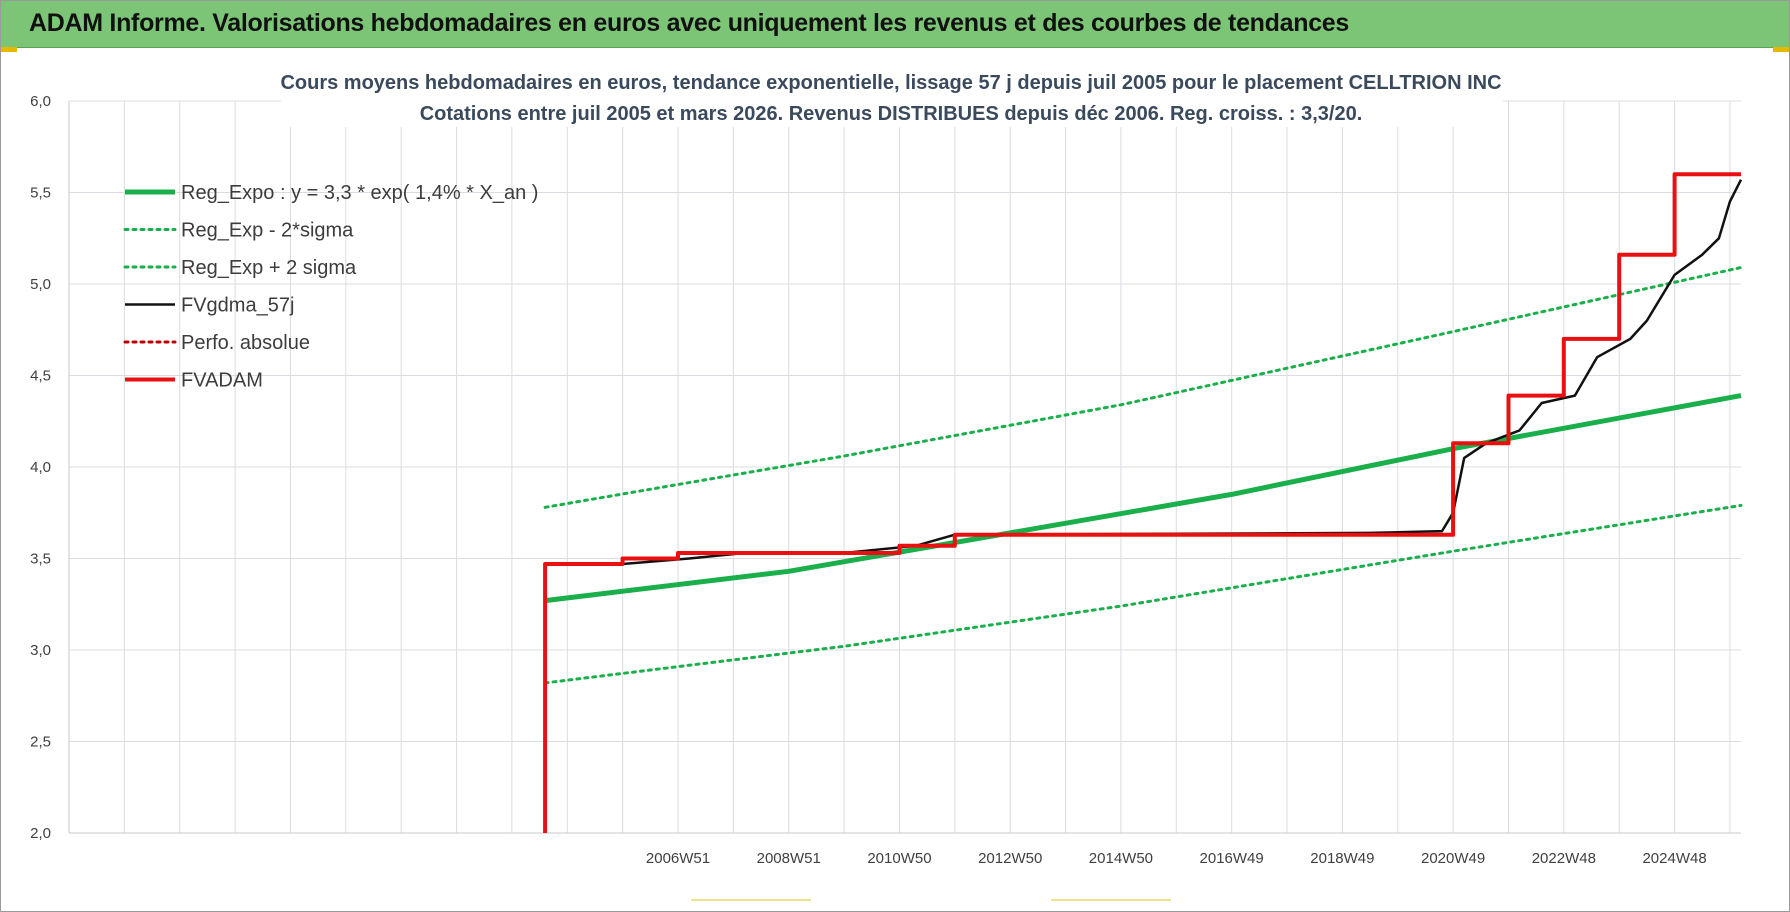 This screenshot has height=912, width=1790. Describe the element at coordinates (40, 101) in the screenshot. I see `y-tick-label: 6,0` at that location.